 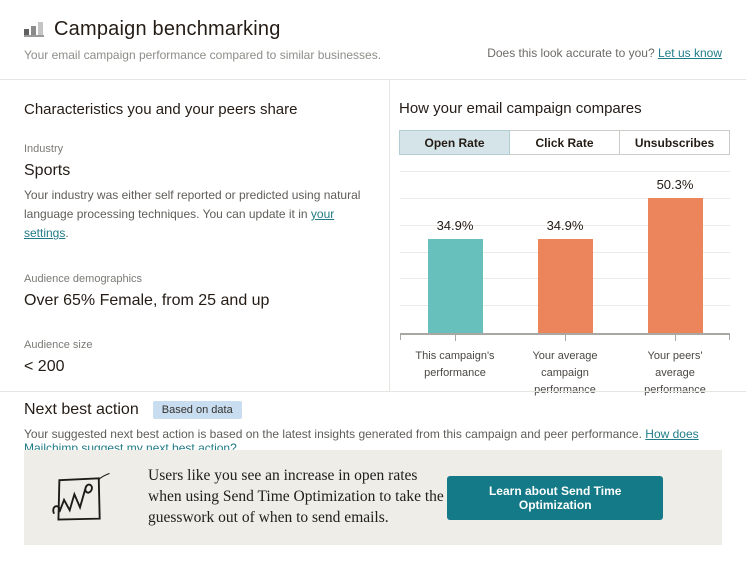 I want to click on metric-tabs: Open Rate Click Rate Unsubscribes, so click(x=564, y=142).